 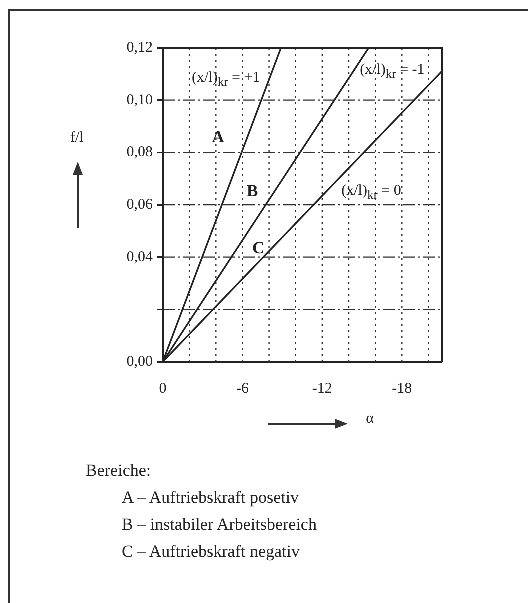 What do you see at coordinates (219, 525) in the screenshot?
I see `text: B – instabiler Arbeitsbereich` at bounding box center [219, 525].